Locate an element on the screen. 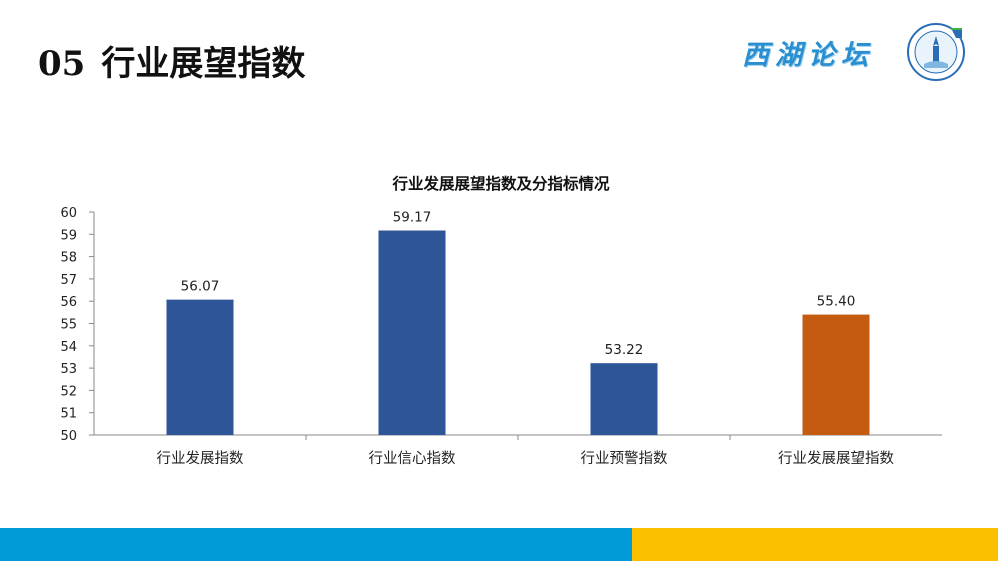 Image resolution: width=998 pixels, height=561 pixels. y-tick-label: 51 is located at coordinates (68, 414).